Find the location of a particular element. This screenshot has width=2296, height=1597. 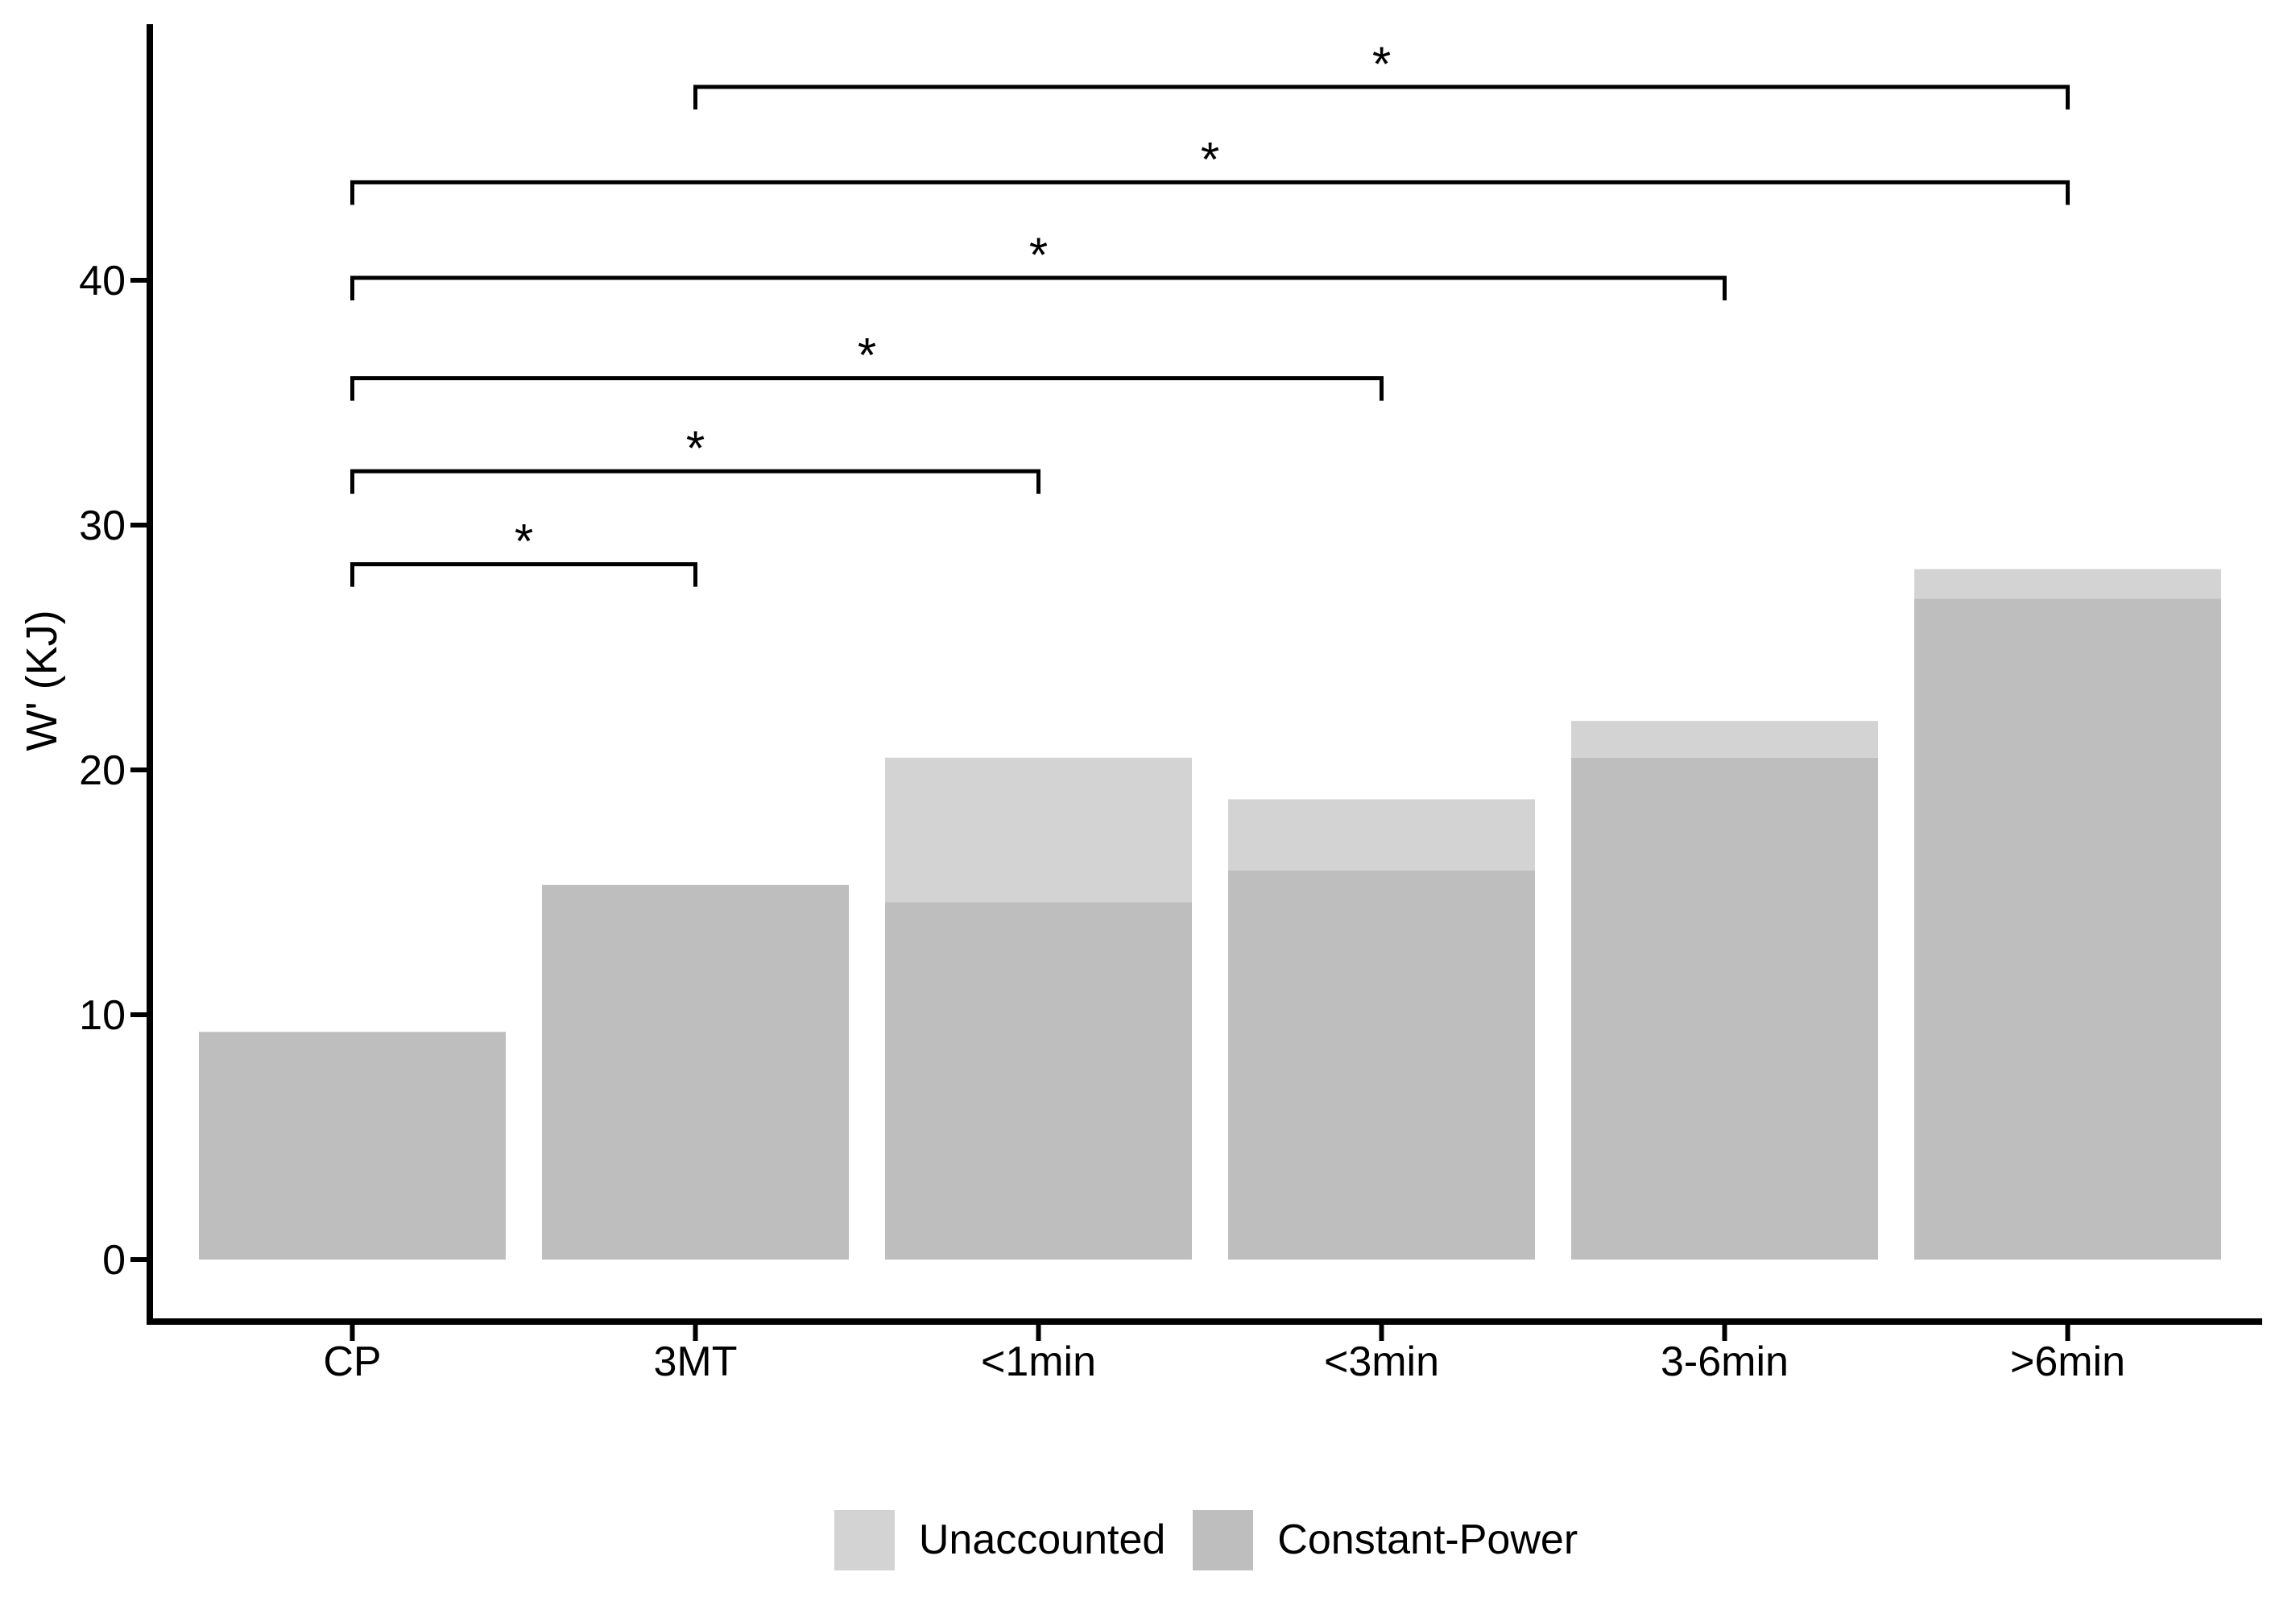

significance-asterisk-4: * is located at coordinates (867, 356).